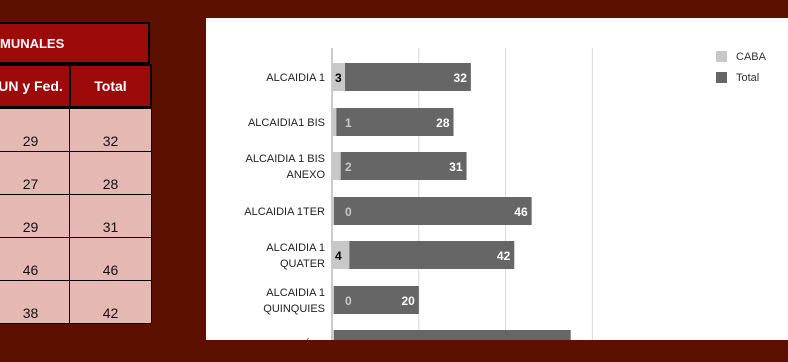 This screenshot has height=362, width=788. What do you see at coordinates (560, 339) in the screenshot?
I see `value-label-total: 55` at bounding box center [560, 339].